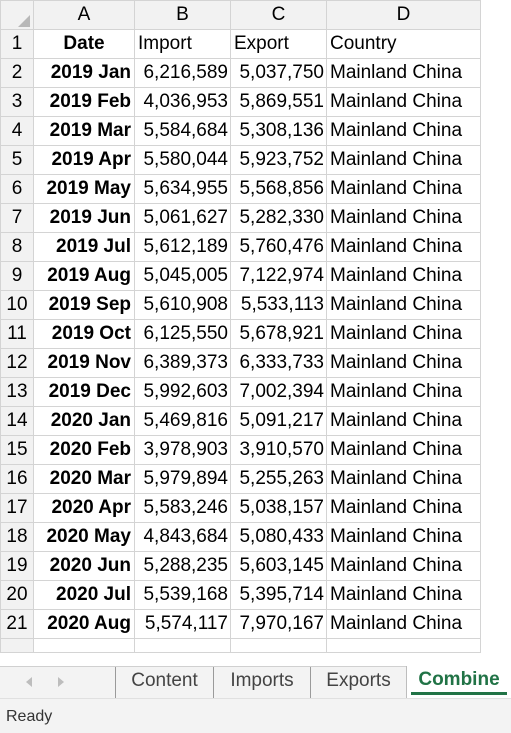  I want to click on column-header-b: B, so click(182, 15).